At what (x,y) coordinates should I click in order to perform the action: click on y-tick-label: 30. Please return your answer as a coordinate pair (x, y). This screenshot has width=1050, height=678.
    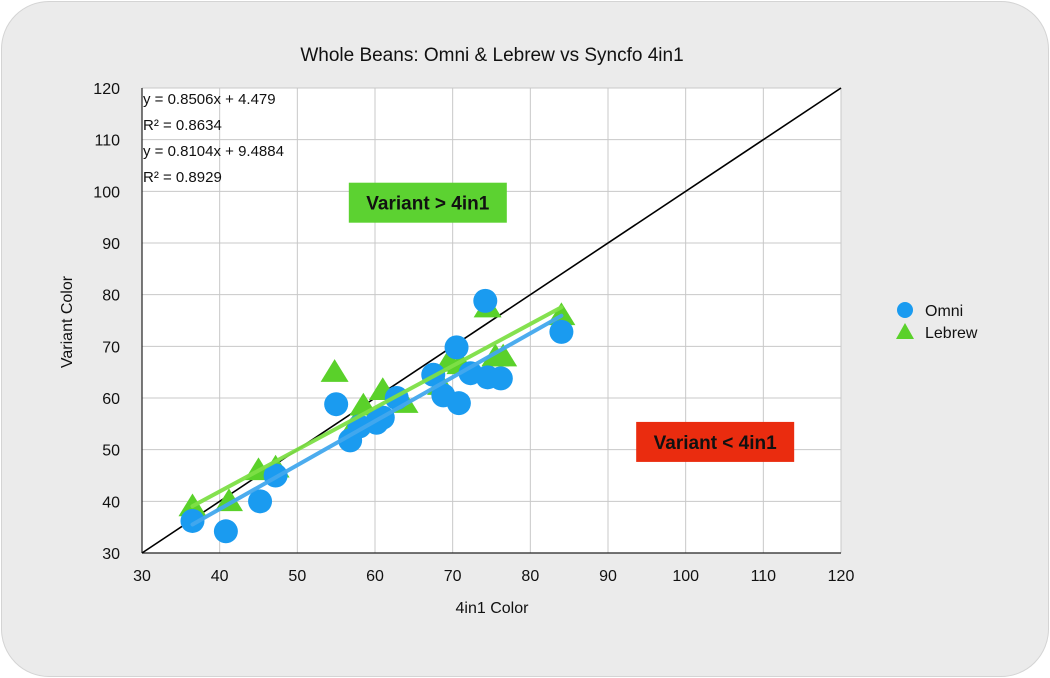
    Looking at the image, I should click on (111, 554).